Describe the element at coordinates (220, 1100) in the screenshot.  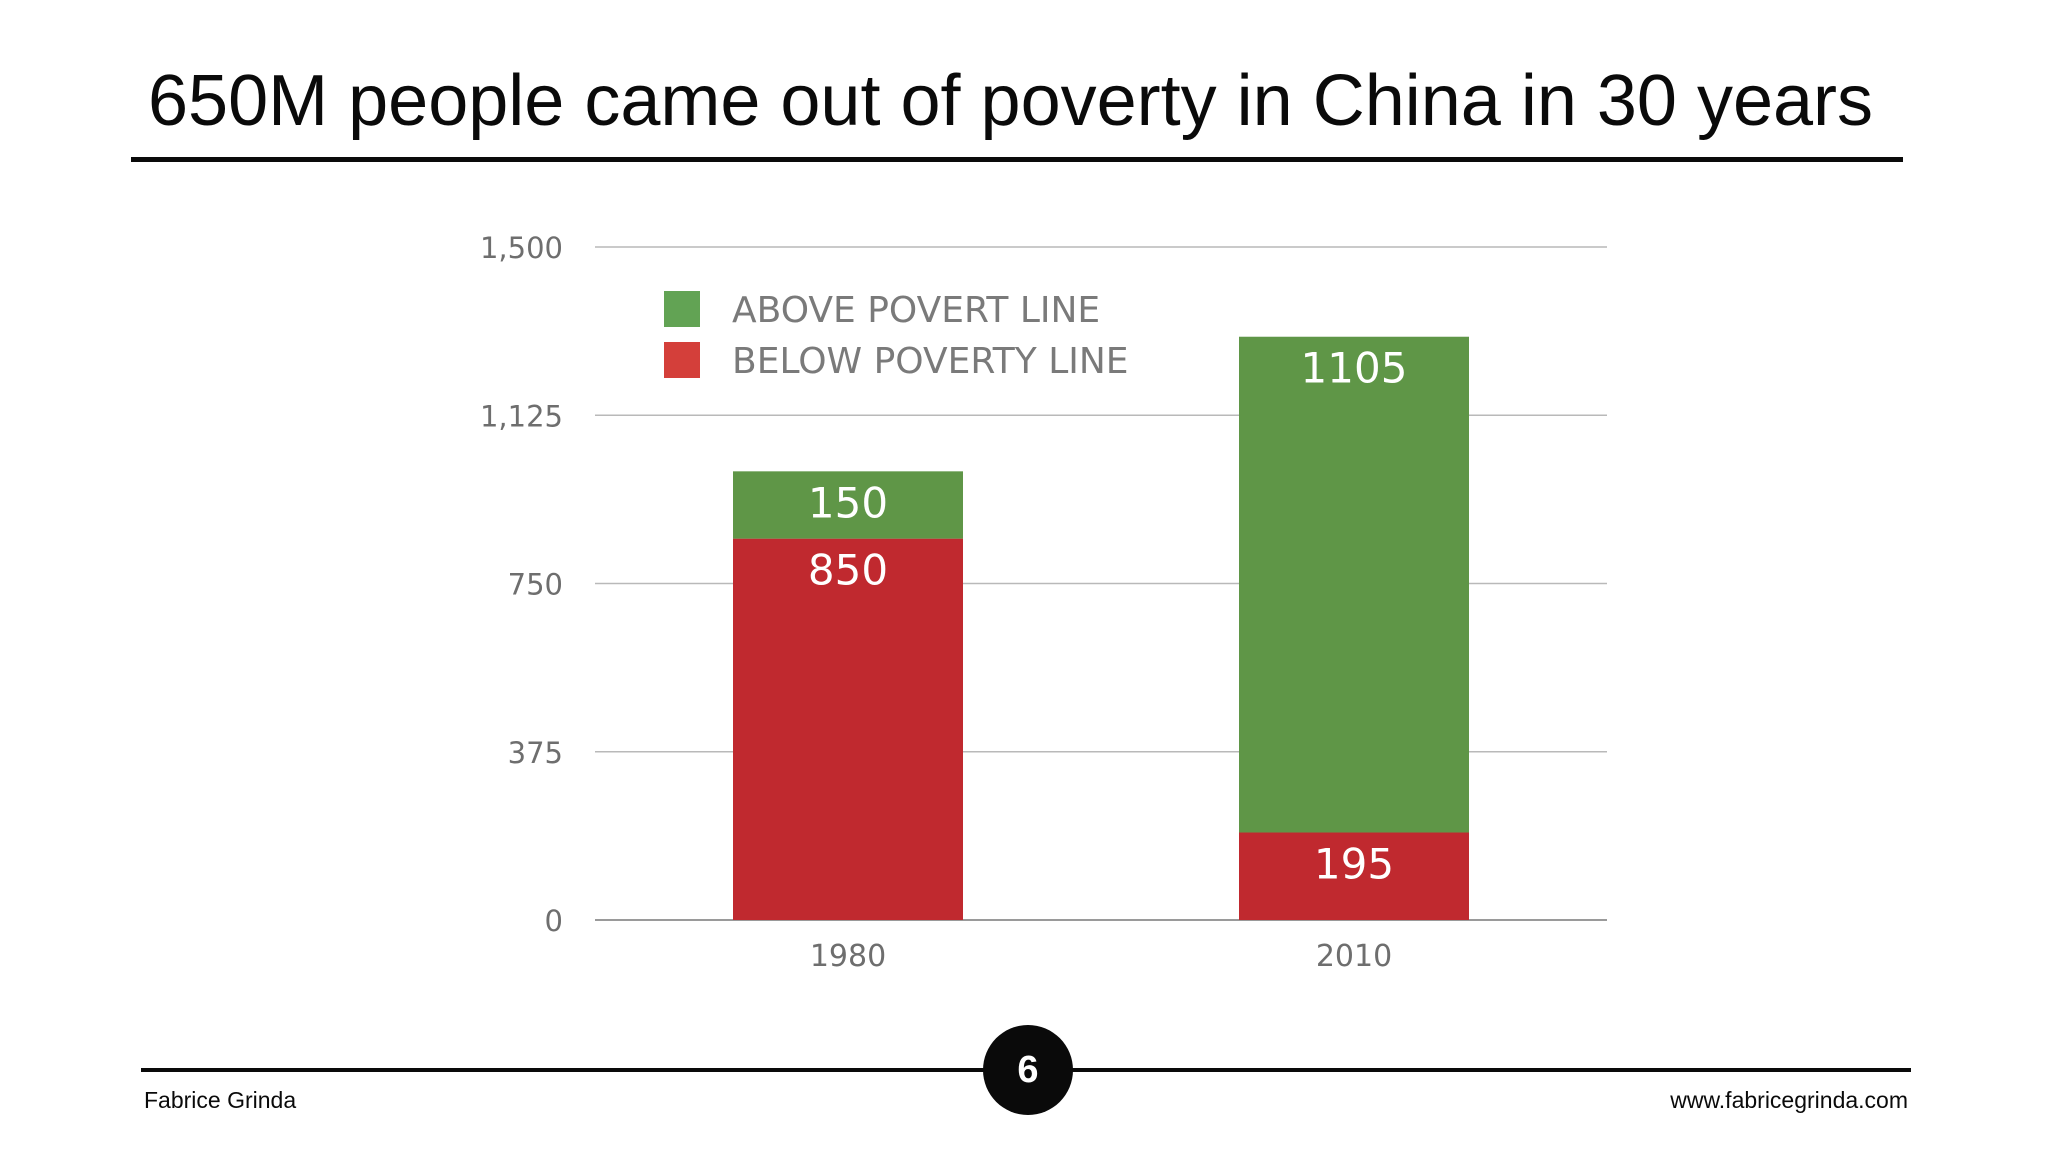
I see `footer-author: Fabrice Grinda` at that location.